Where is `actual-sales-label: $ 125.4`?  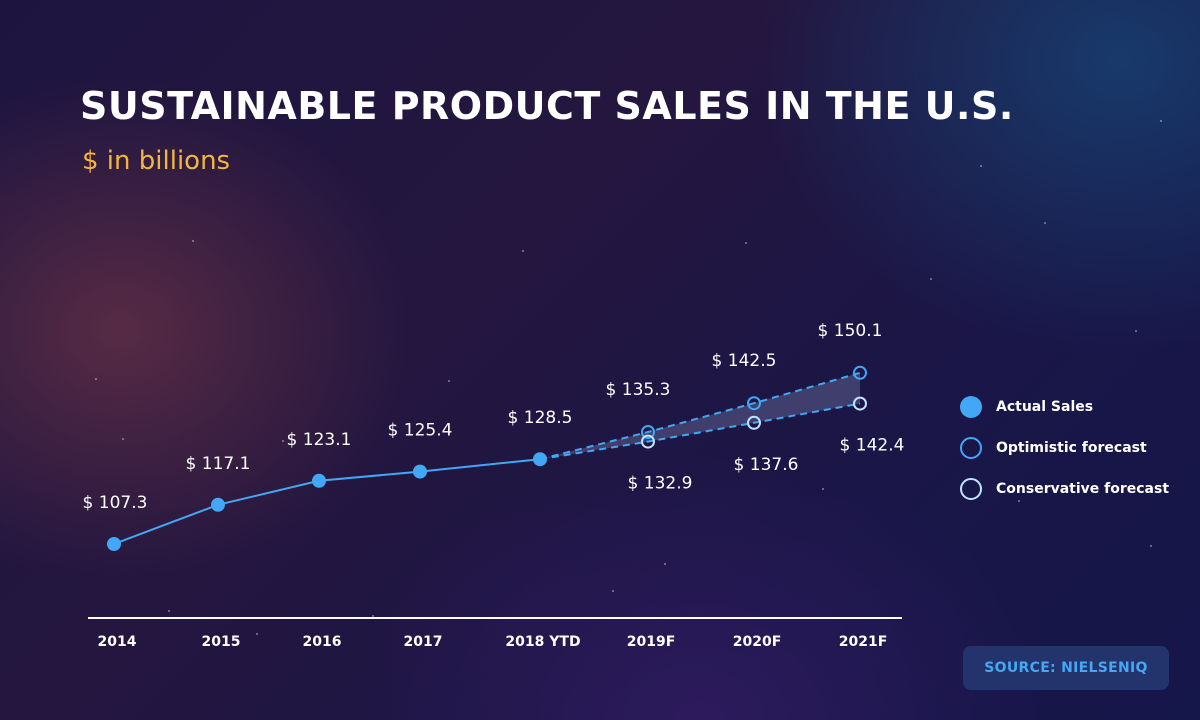
actual-sales-label: $ 125.4 is located at coordinates (420, 431).